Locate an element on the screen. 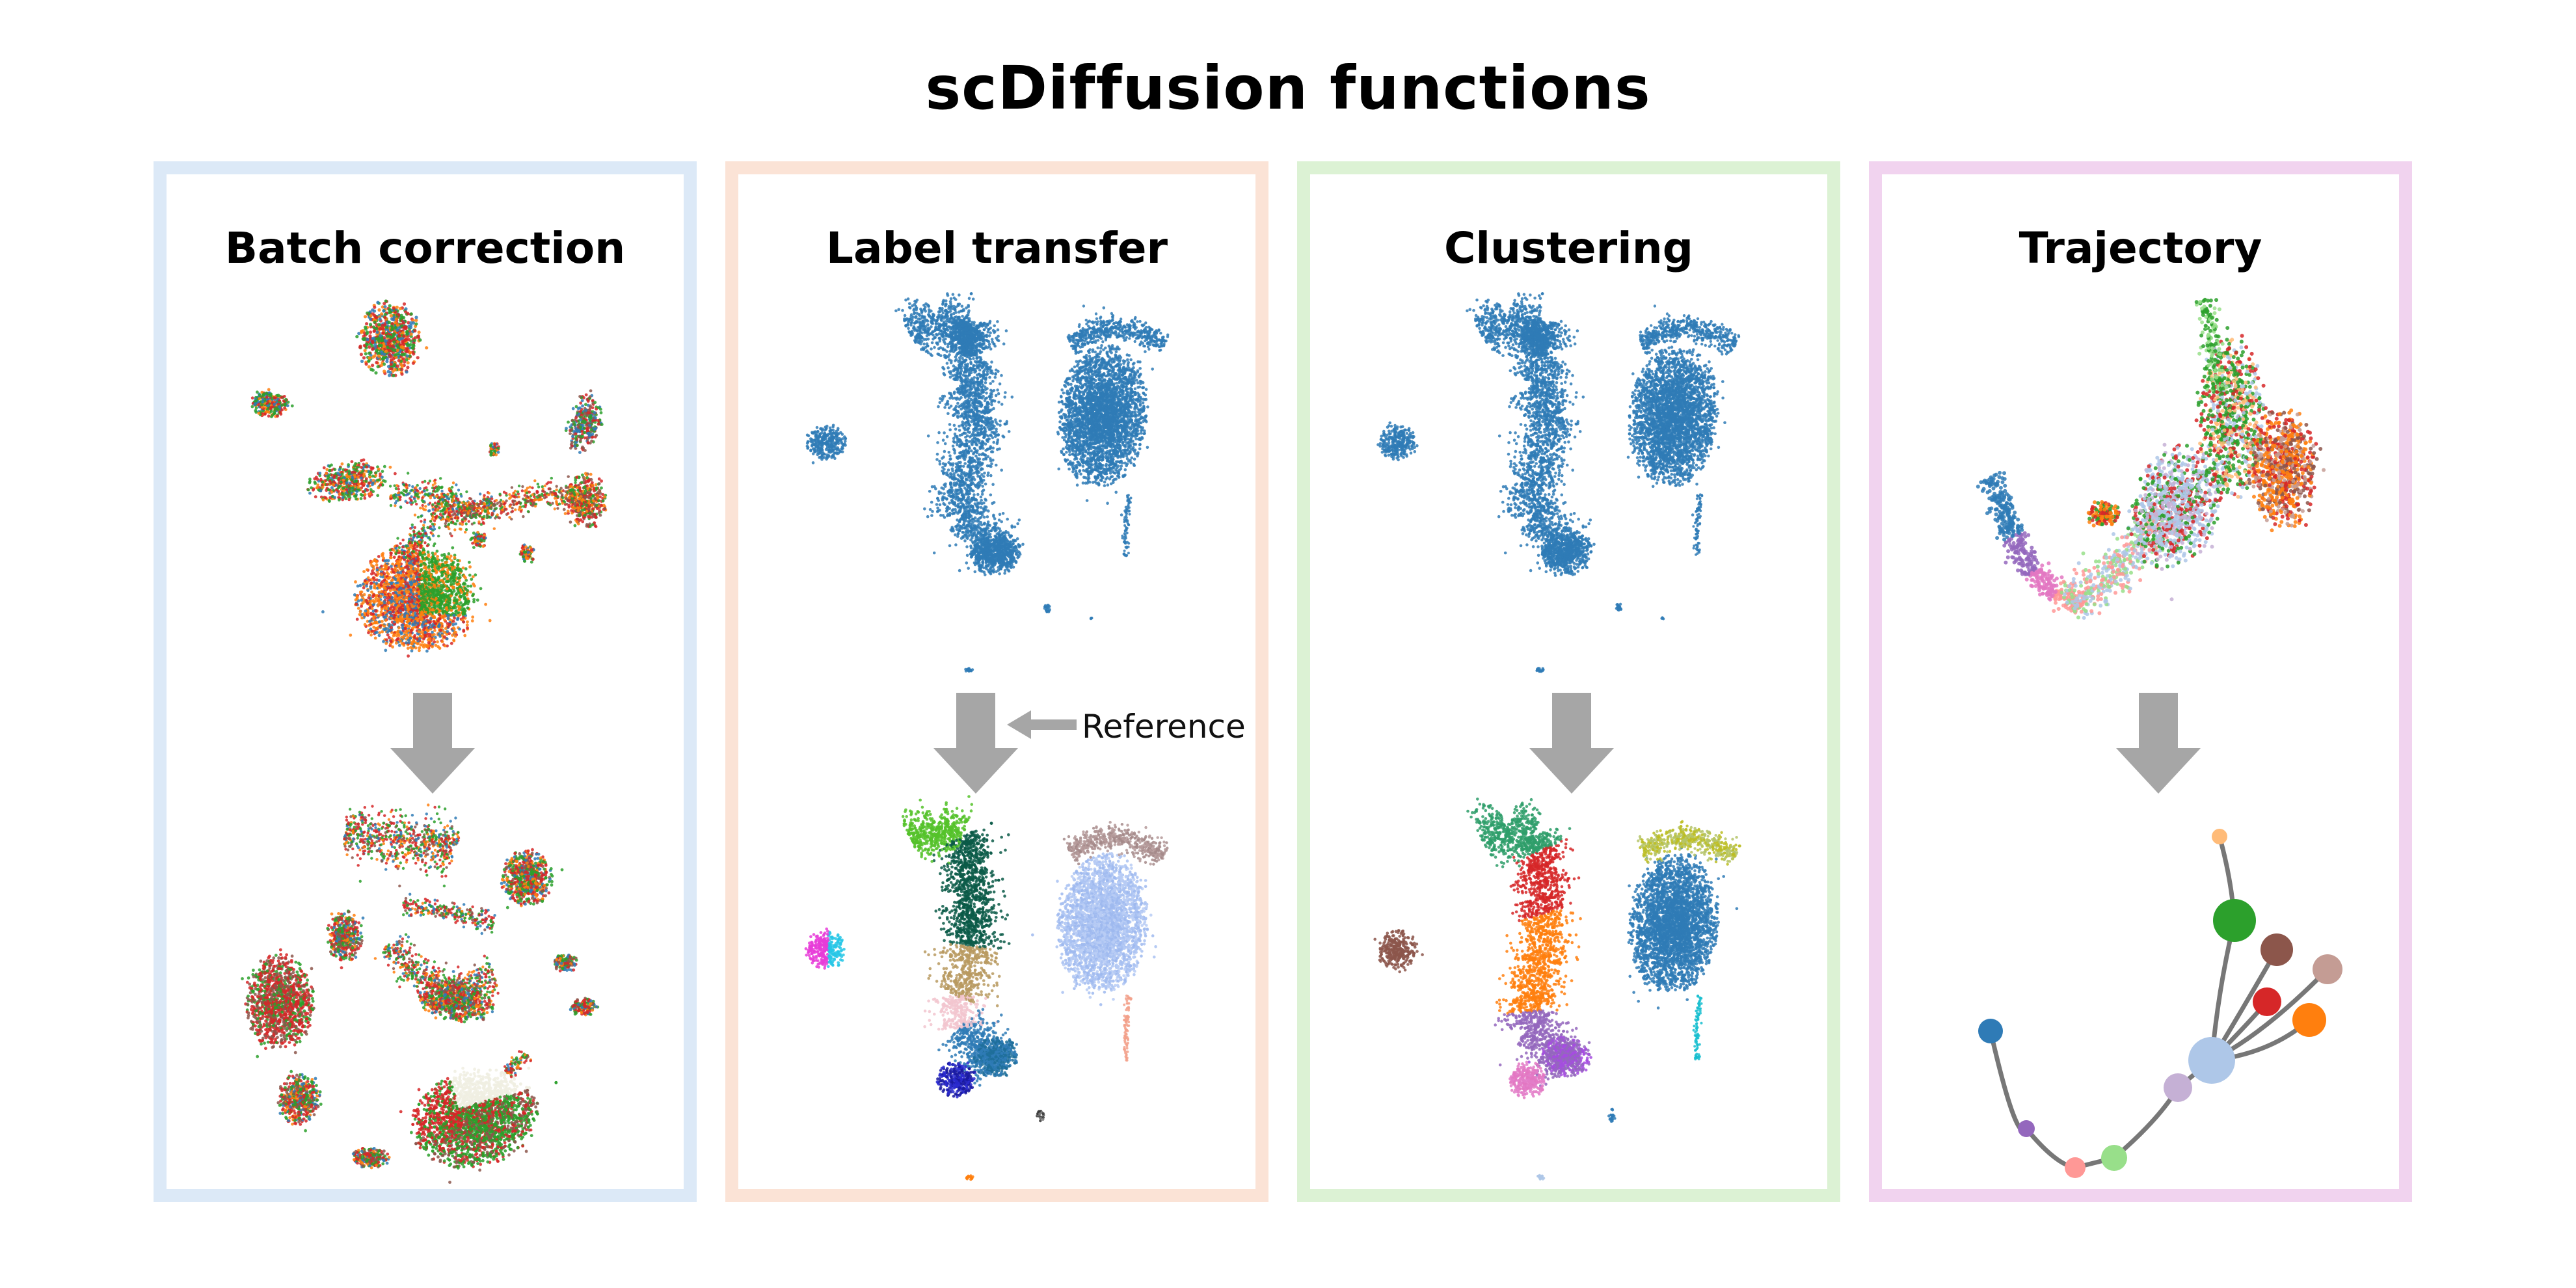 The image size is (2576, 1288). reference-label: Reference is located at coordinates (1164, 726).